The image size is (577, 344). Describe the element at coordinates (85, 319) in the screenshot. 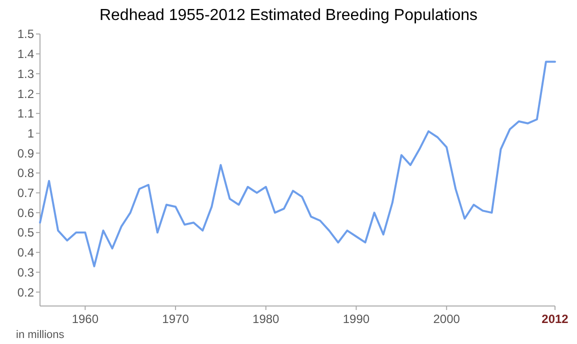

I see `x-tick-label: 1960` at that location.